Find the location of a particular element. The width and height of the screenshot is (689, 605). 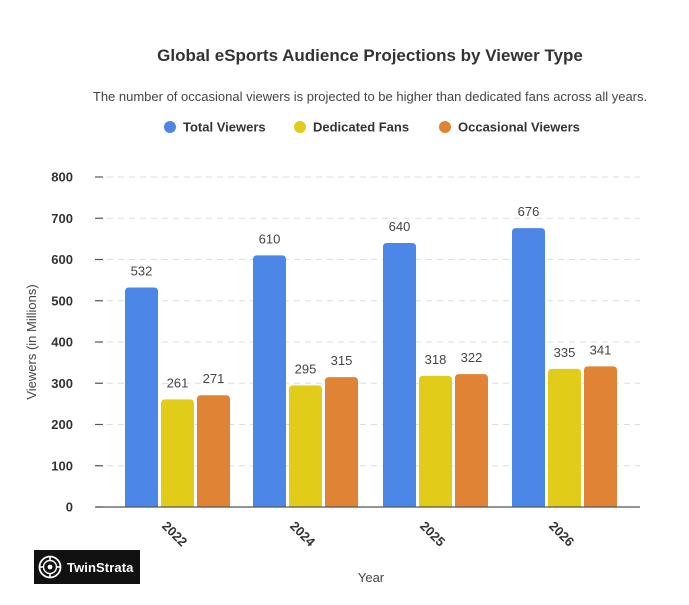

y-tick-label: 0 is located at coordinates (69, 507).